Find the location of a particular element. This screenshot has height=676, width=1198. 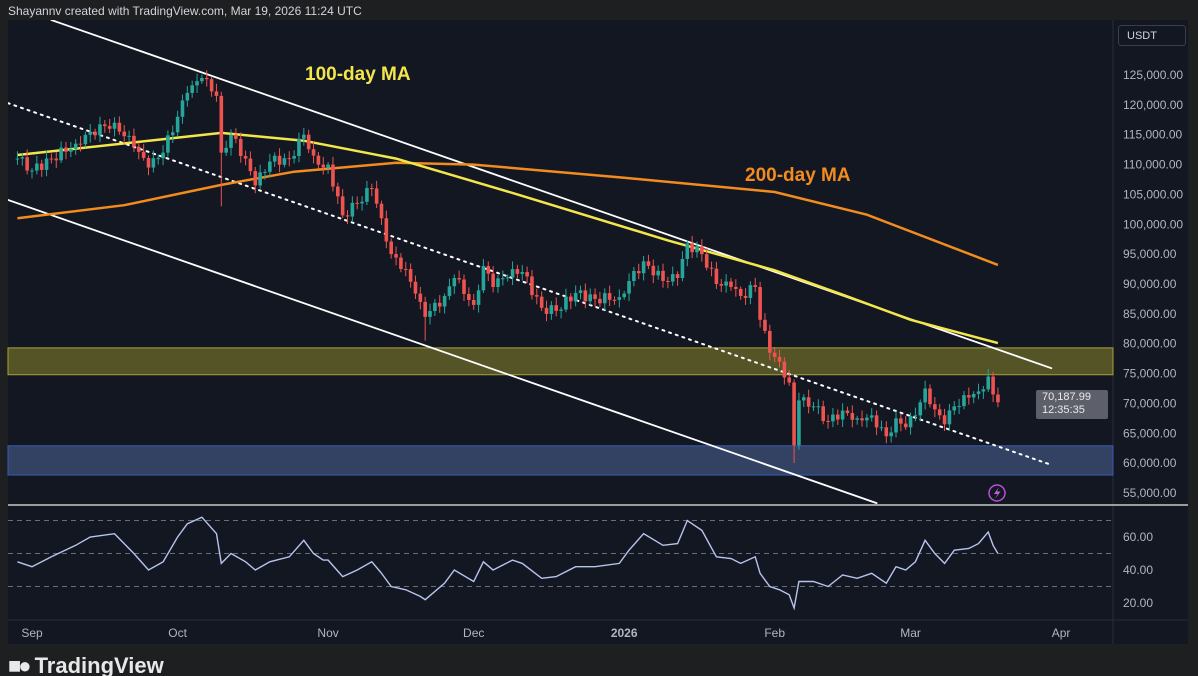

time-tick-label: Sep is located at coordinates (32, 633).